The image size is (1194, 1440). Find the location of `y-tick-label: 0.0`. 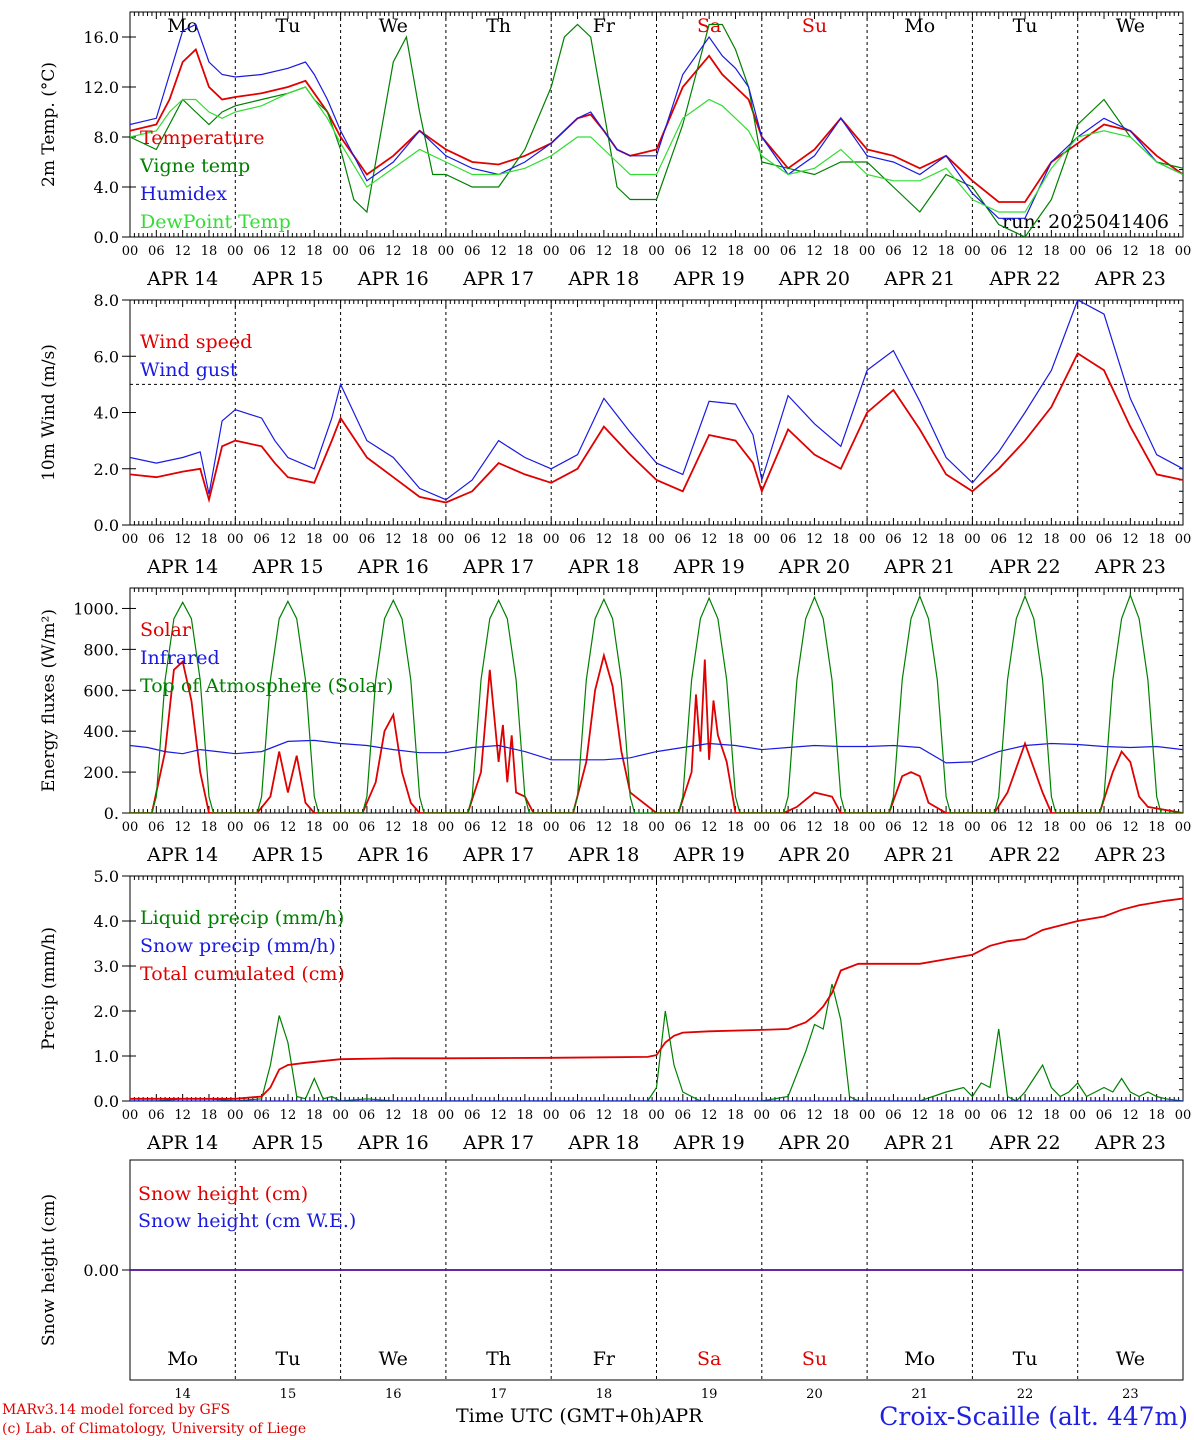

y-tick-label: 0.0 is located at coordinates (106, 525).